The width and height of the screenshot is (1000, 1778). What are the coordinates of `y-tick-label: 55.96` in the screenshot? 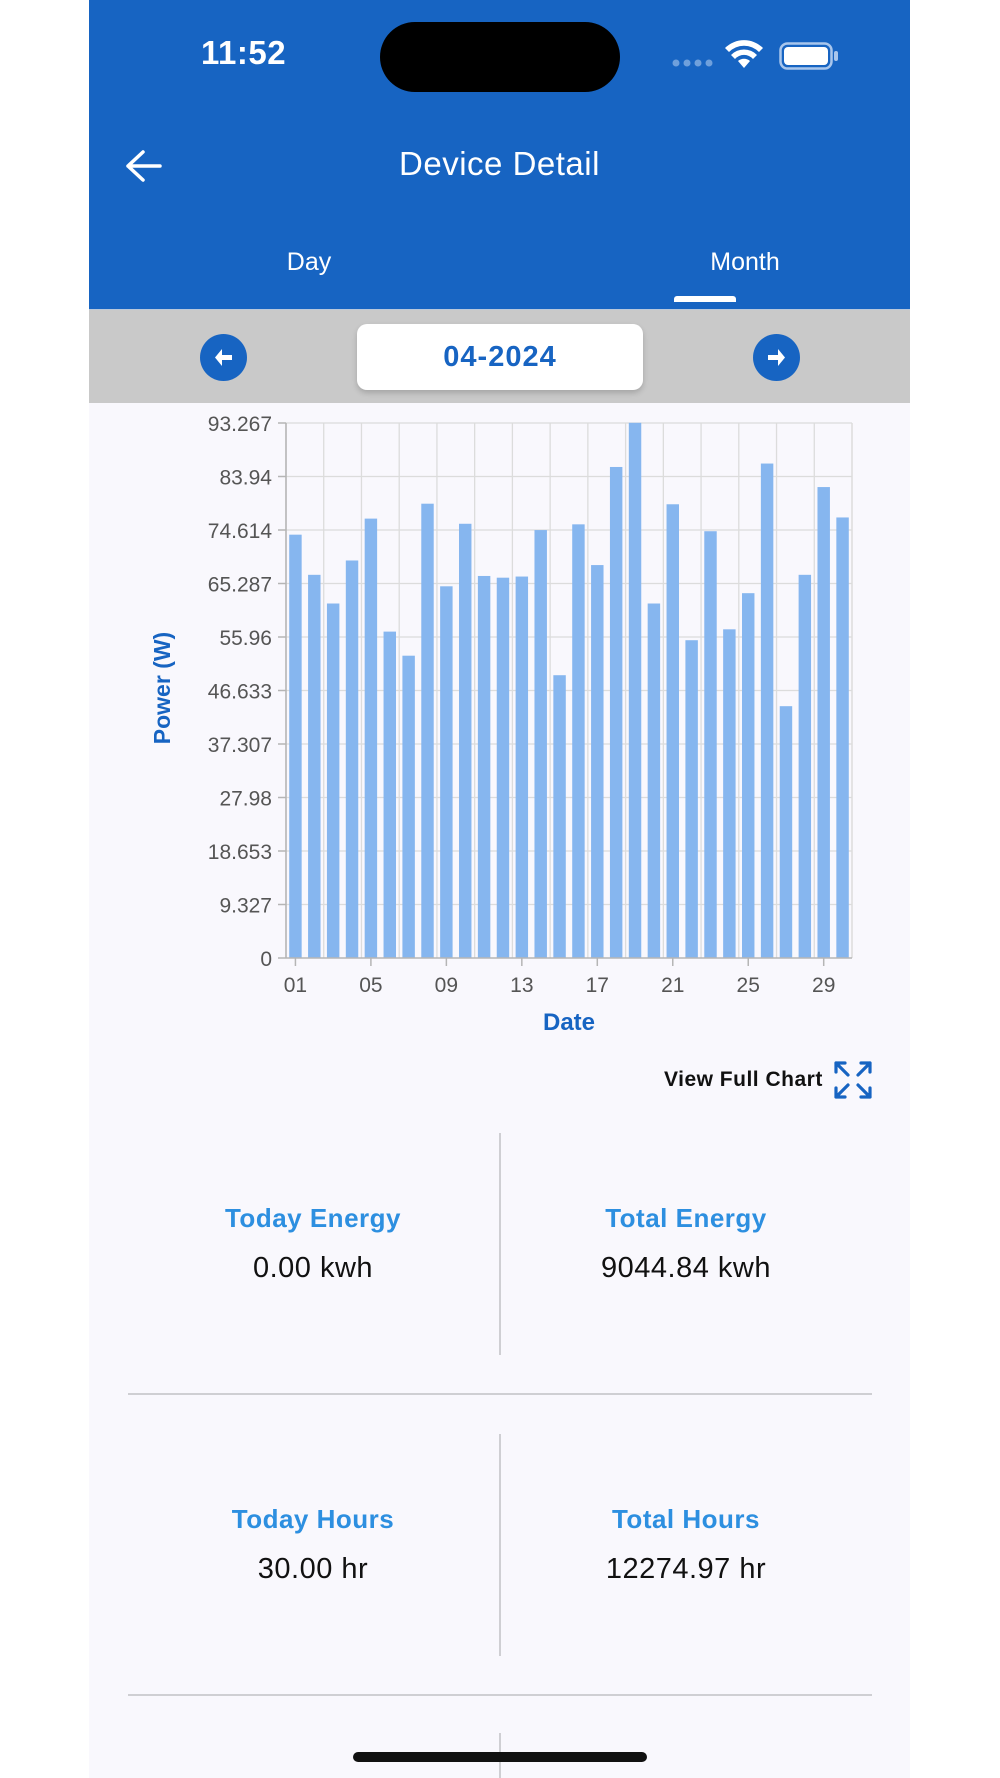 It's located at (245, 638).